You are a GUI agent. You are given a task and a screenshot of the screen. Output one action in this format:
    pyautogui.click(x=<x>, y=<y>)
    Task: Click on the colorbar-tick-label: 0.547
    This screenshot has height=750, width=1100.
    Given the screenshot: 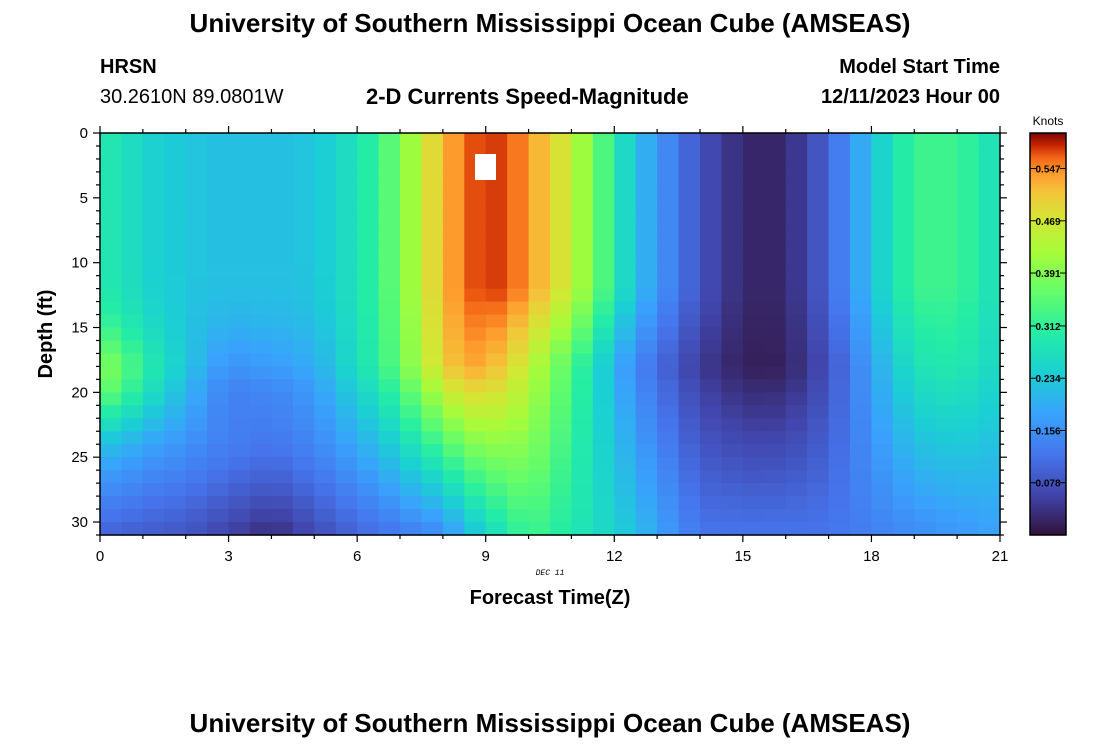 What is the action you would take?
    pyautogui.click(x=1047, y=170)
    